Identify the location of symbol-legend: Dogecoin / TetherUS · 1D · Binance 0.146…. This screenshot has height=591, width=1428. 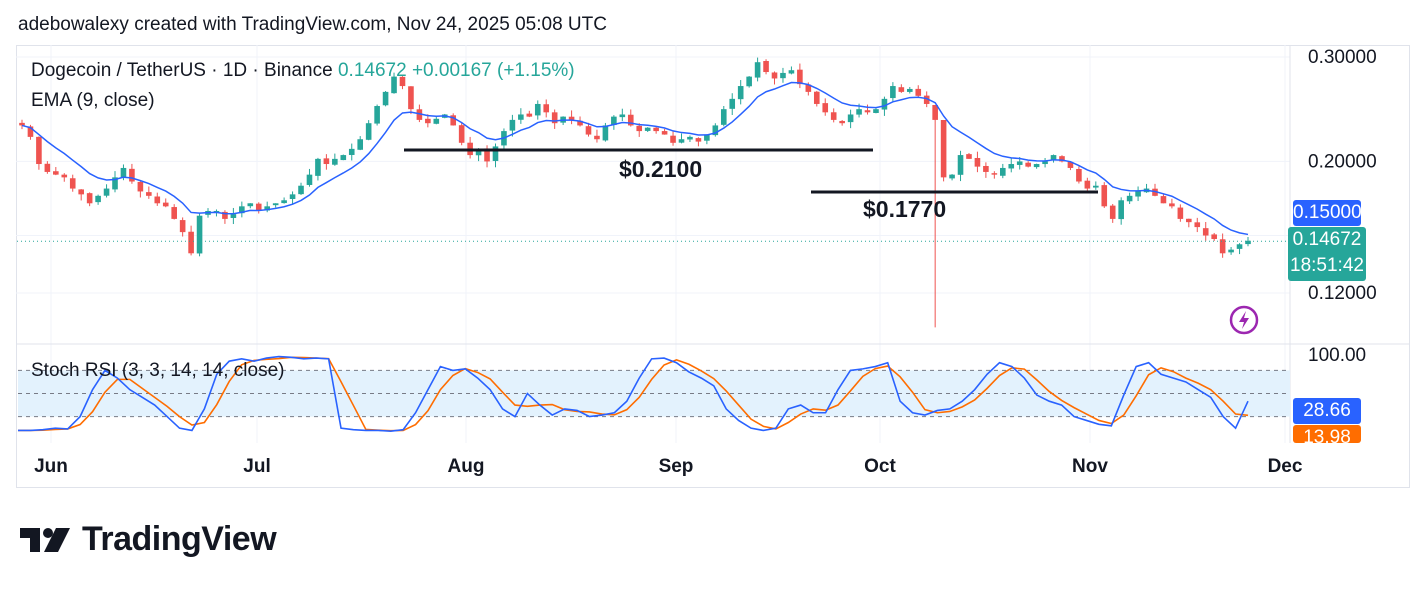
(303, 71).